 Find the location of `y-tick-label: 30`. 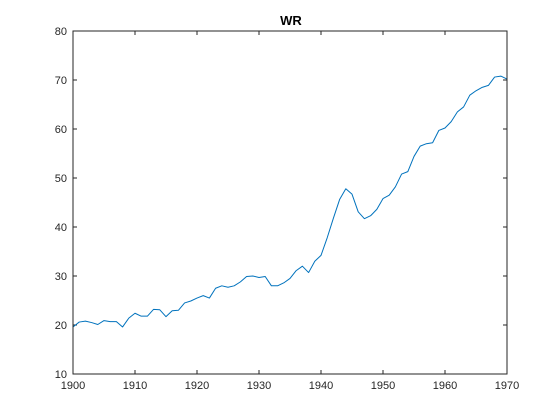

y-tick-label: 30 is located at coordinates (61, 277).